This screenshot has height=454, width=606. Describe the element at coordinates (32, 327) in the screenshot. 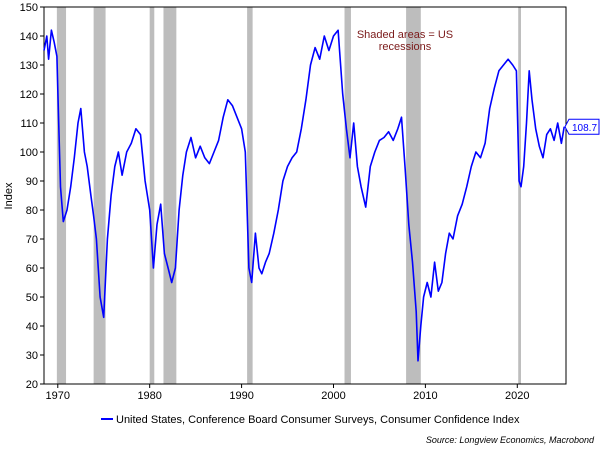

I see `y-tick-label: 40` at that location.